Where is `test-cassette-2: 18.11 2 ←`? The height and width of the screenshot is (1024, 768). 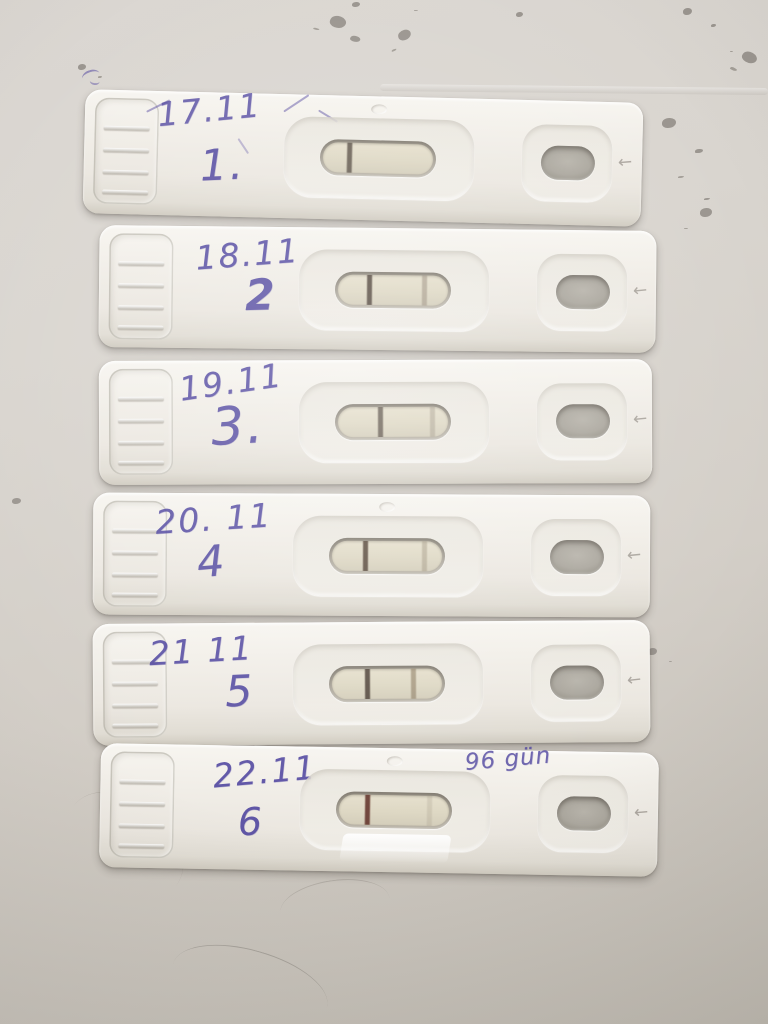
test-cassette-2: 18.11 2 ← is located at coordinates (377, 289).